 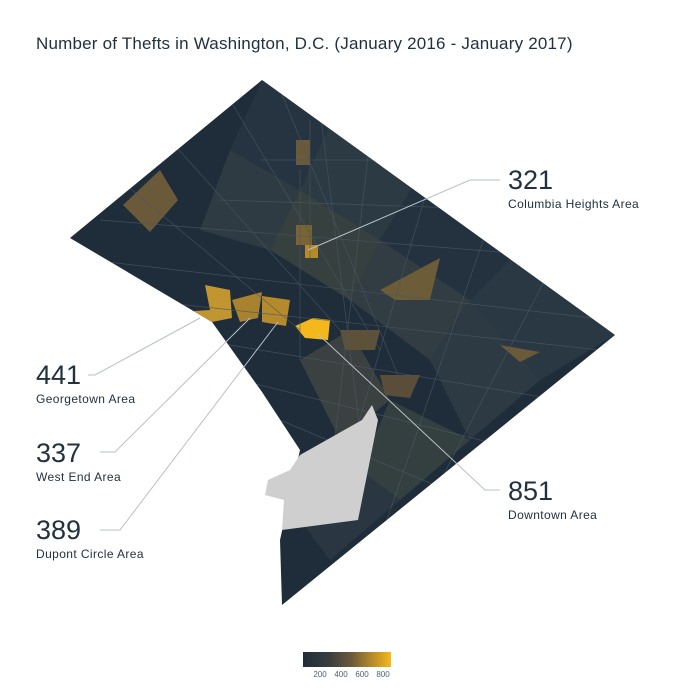 What do you see at coordinates (79, 477) in the screenshot?
I see `west-end-label: West End Area` at bounding box center [79, 477].